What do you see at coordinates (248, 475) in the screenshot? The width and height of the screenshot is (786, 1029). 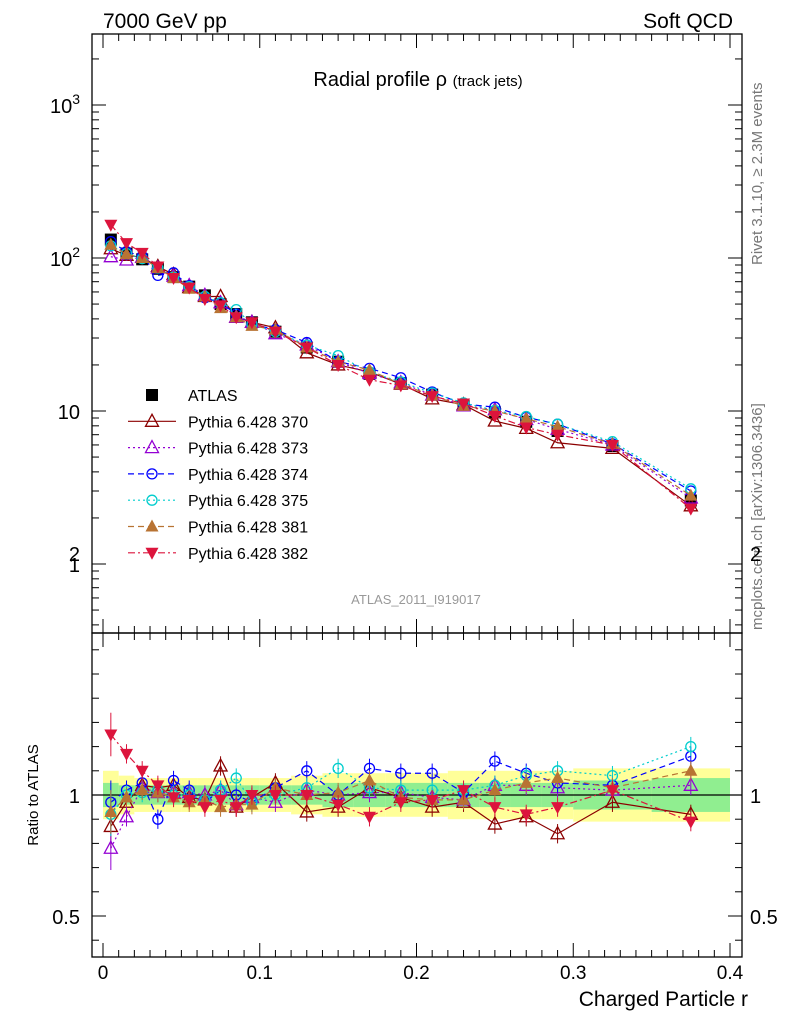 I see `legend-label: Pythia 6.428 374` at bounding box center [248, 475].